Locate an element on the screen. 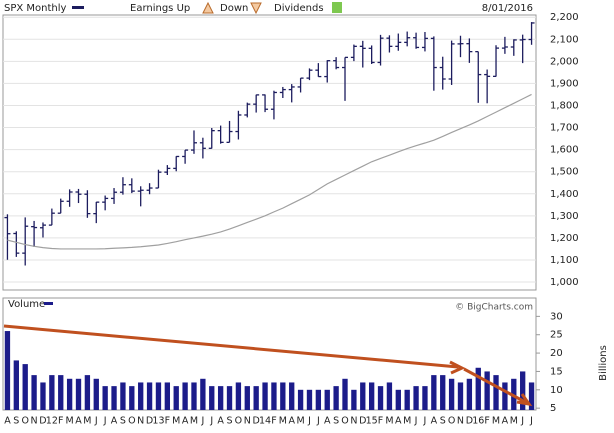 The height and width of the screenshot is (433, 614). arrow-head is located at coordinates (457, 367).